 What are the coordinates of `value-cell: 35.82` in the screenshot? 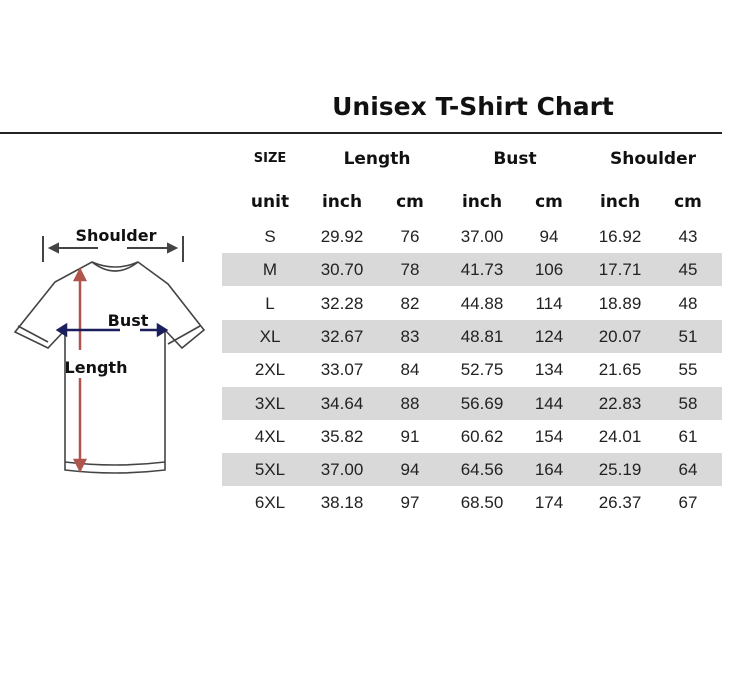 It's located at (342, 436).